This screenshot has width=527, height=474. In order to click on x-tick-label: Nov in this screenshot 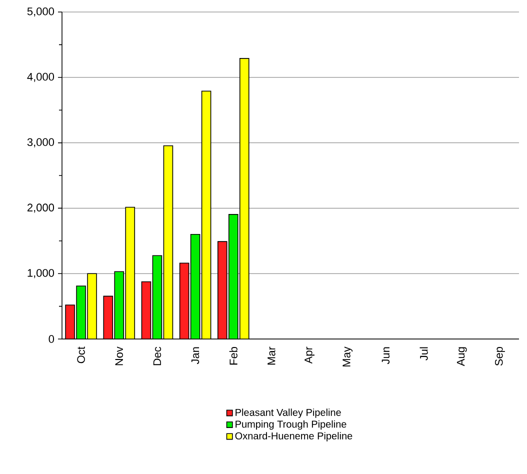, I will do `click(119, 356)`.